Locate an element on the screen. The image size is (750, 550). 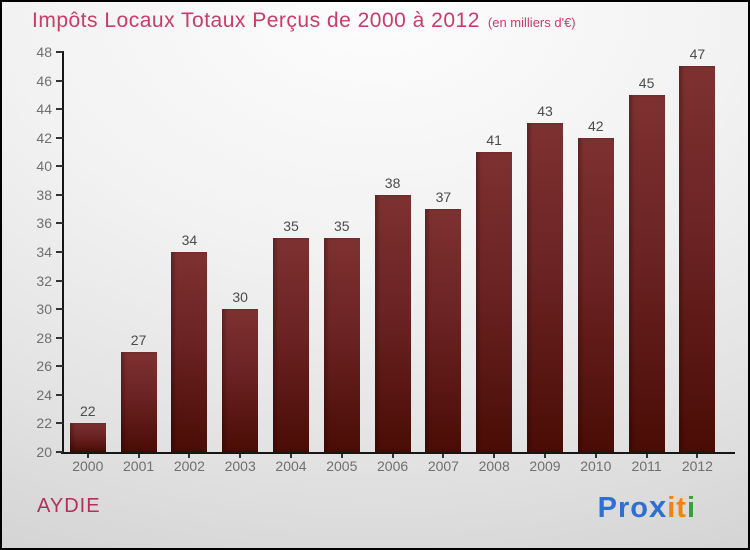
bar-value-label: 42 is located at coordinates (596, 125).